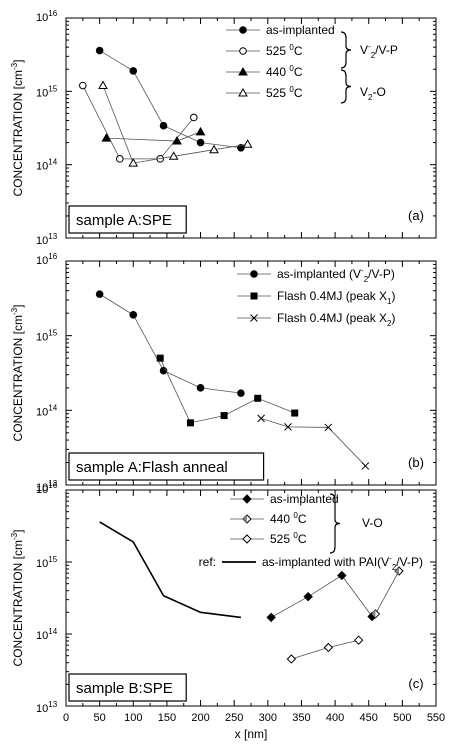 The height and width of the screenshot is (756, 474). I want to click on sample-label: sample A:Flash anneal, so click(152, 467).